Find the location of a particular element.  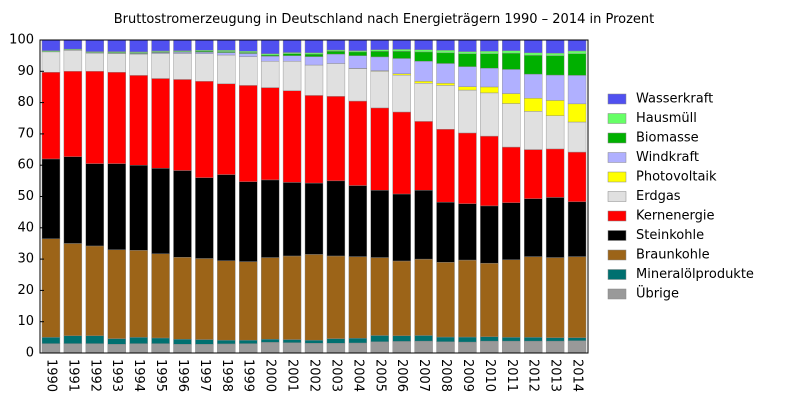

x-tick-label: 1998 is located at coordinates (226, 375).